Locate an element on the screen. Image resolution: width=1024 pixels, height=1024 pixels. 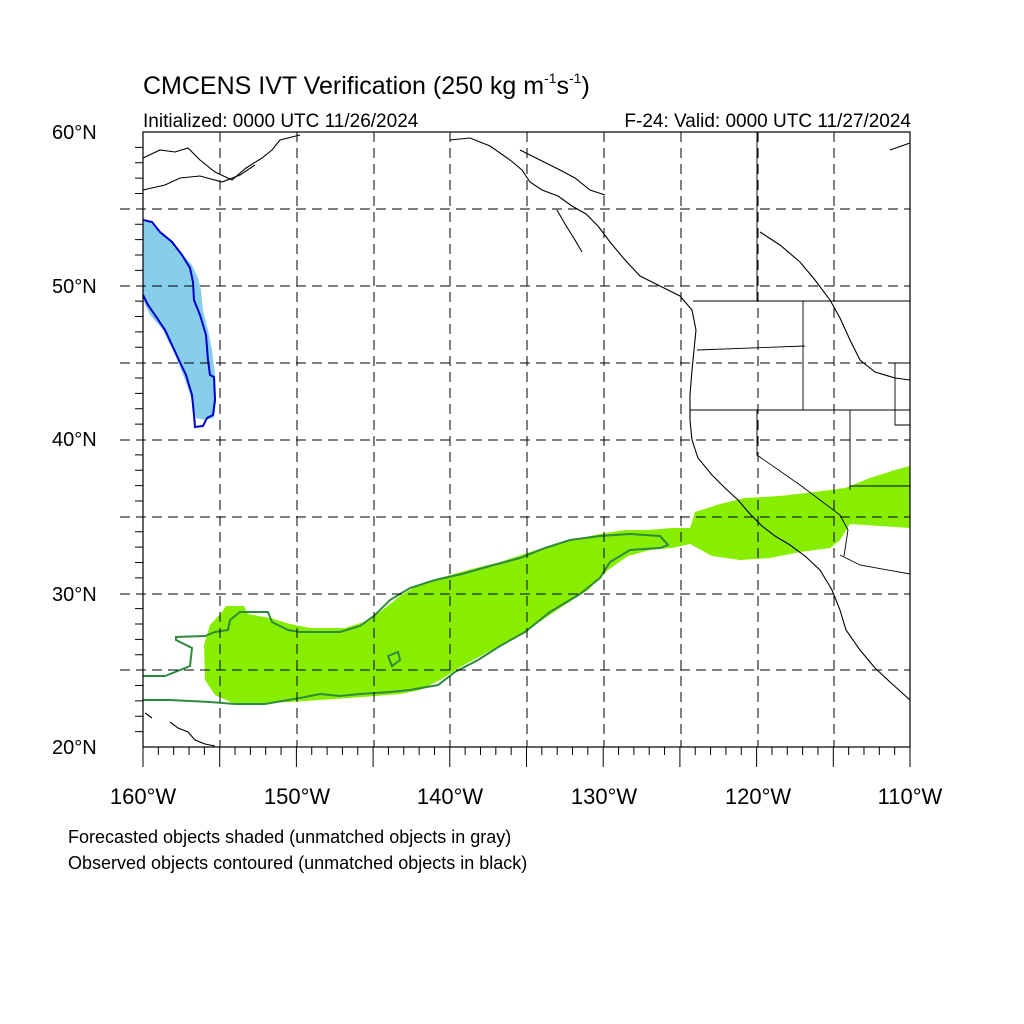
valid-time-label: F-24: Valid: 0000 UTC 11/27/2024 is located at coordinates (767, 121).